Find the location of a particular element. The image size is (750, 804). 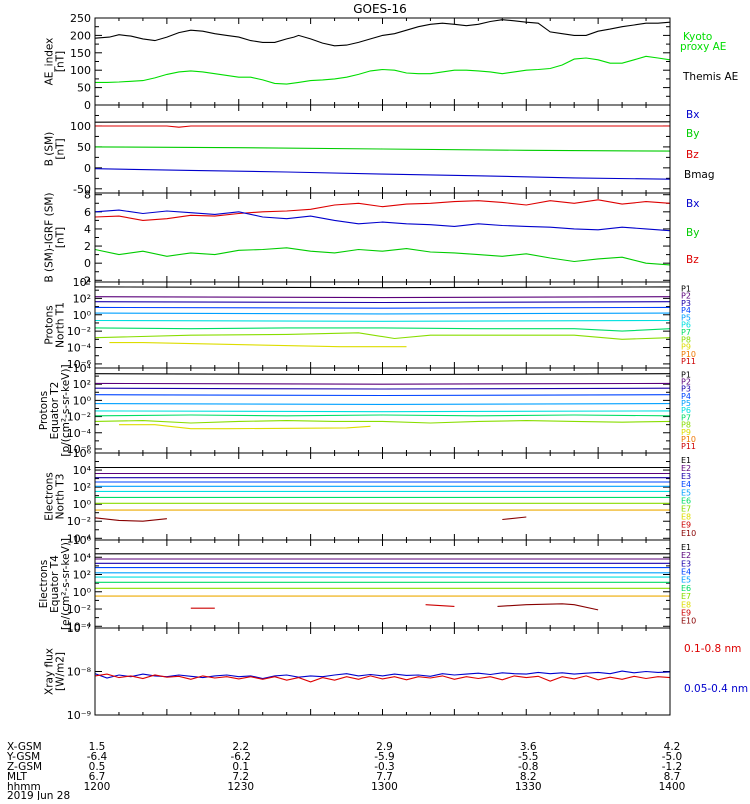

y-tick-label: 10⁻⁸ is located at coordinates (79, 672).